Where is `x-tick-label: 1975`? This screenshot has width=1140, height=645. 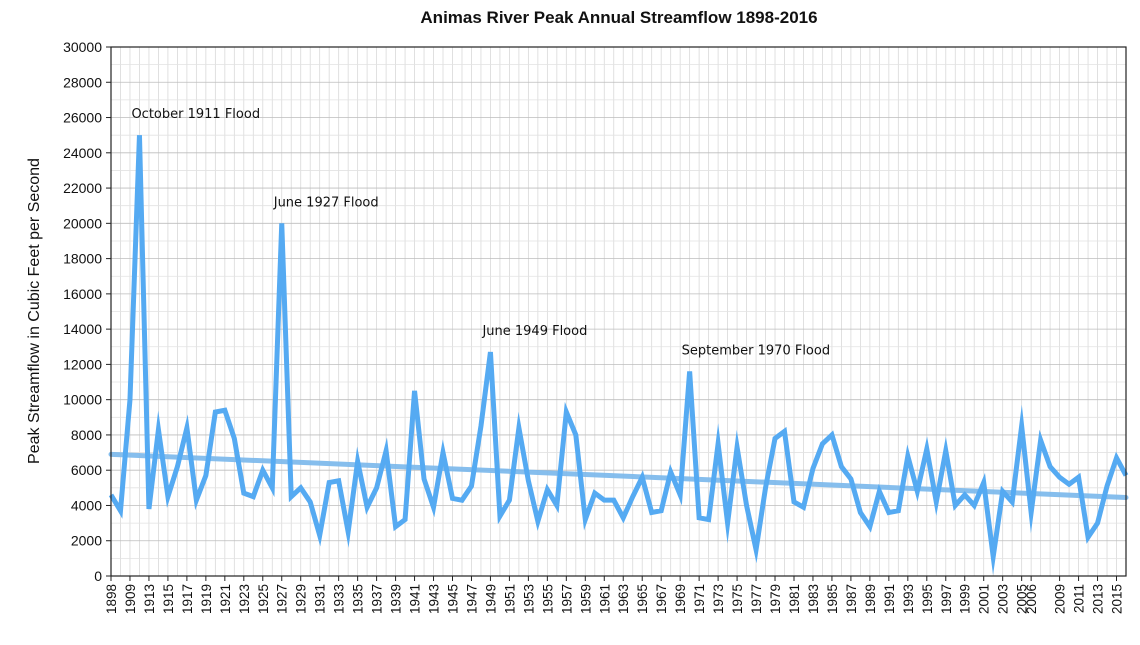 x-tick-label: 1975 is located at coordinates (737, 599).